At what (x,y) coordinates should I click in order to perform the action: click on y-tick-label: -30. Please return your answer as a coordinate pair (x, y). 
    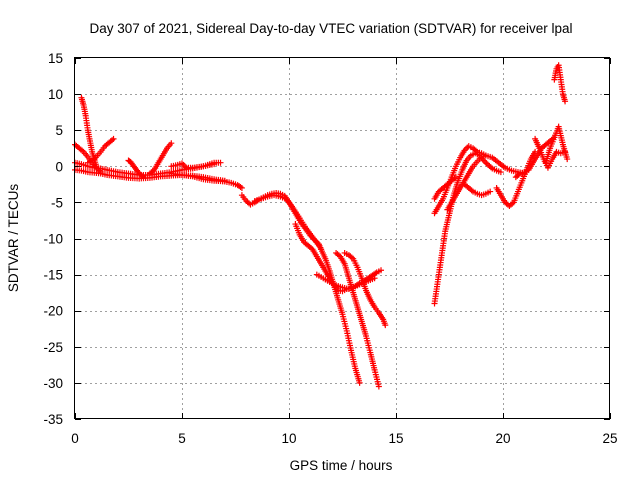
    Looking at the image, I should click on (53, 383).